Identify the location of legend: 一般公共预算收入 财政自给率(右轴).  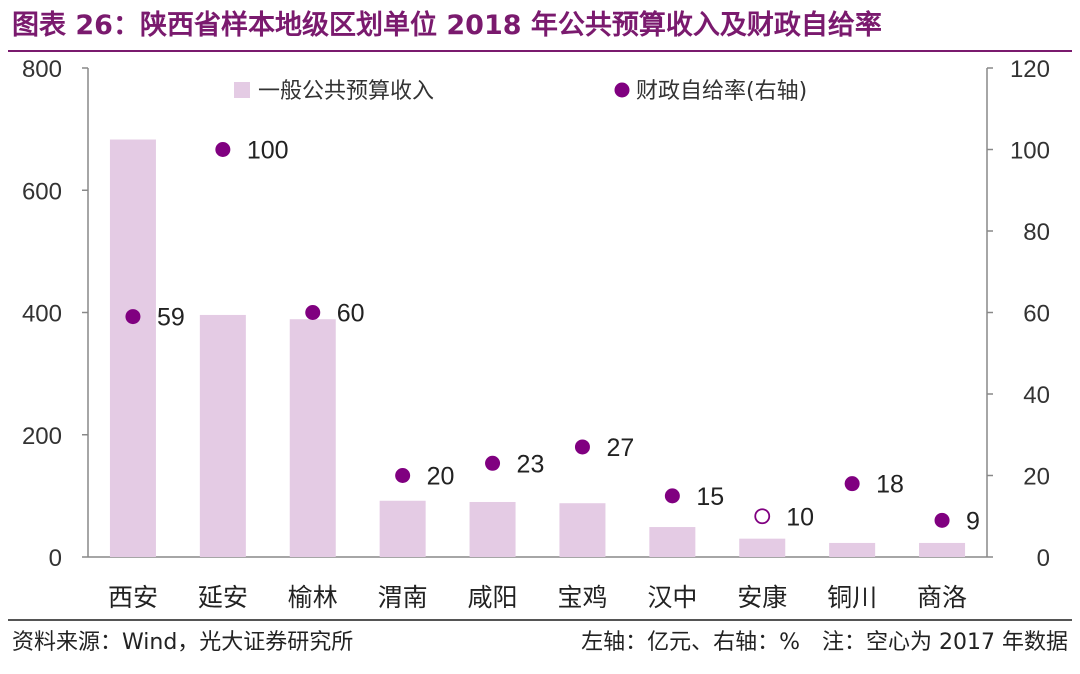
(520, 91).